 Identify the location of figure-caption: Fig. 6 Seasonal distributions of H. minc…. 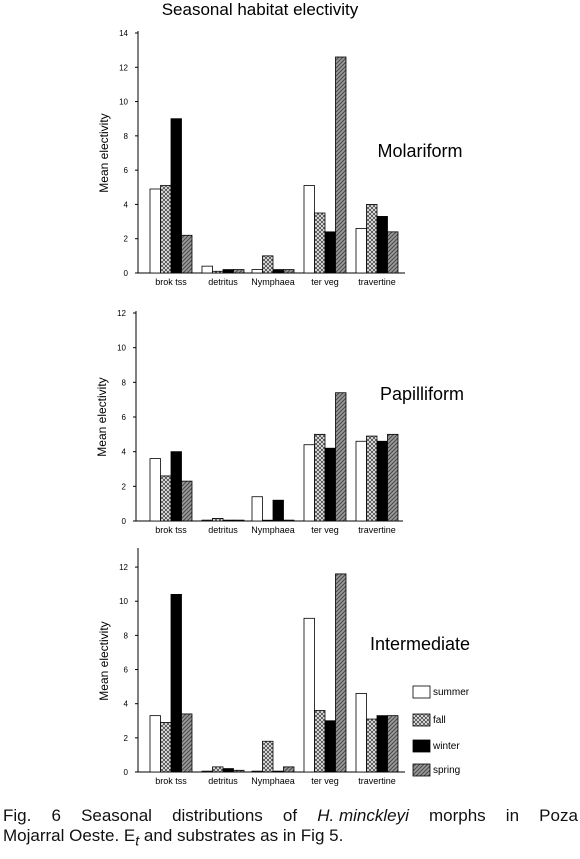
(290, 828).